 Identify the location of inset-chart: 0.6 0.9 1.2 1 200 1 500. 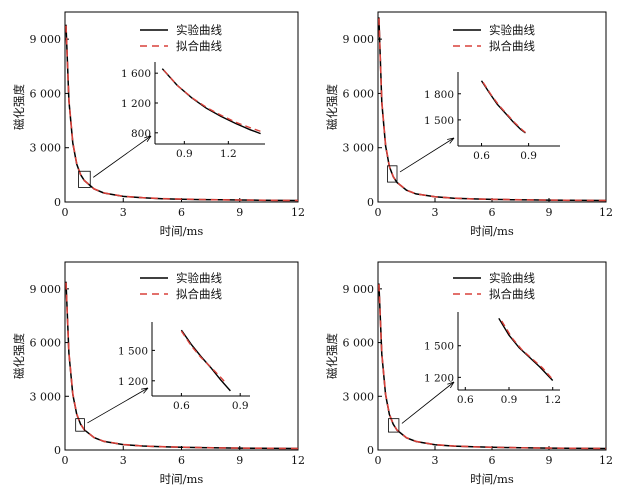
(492, 359).